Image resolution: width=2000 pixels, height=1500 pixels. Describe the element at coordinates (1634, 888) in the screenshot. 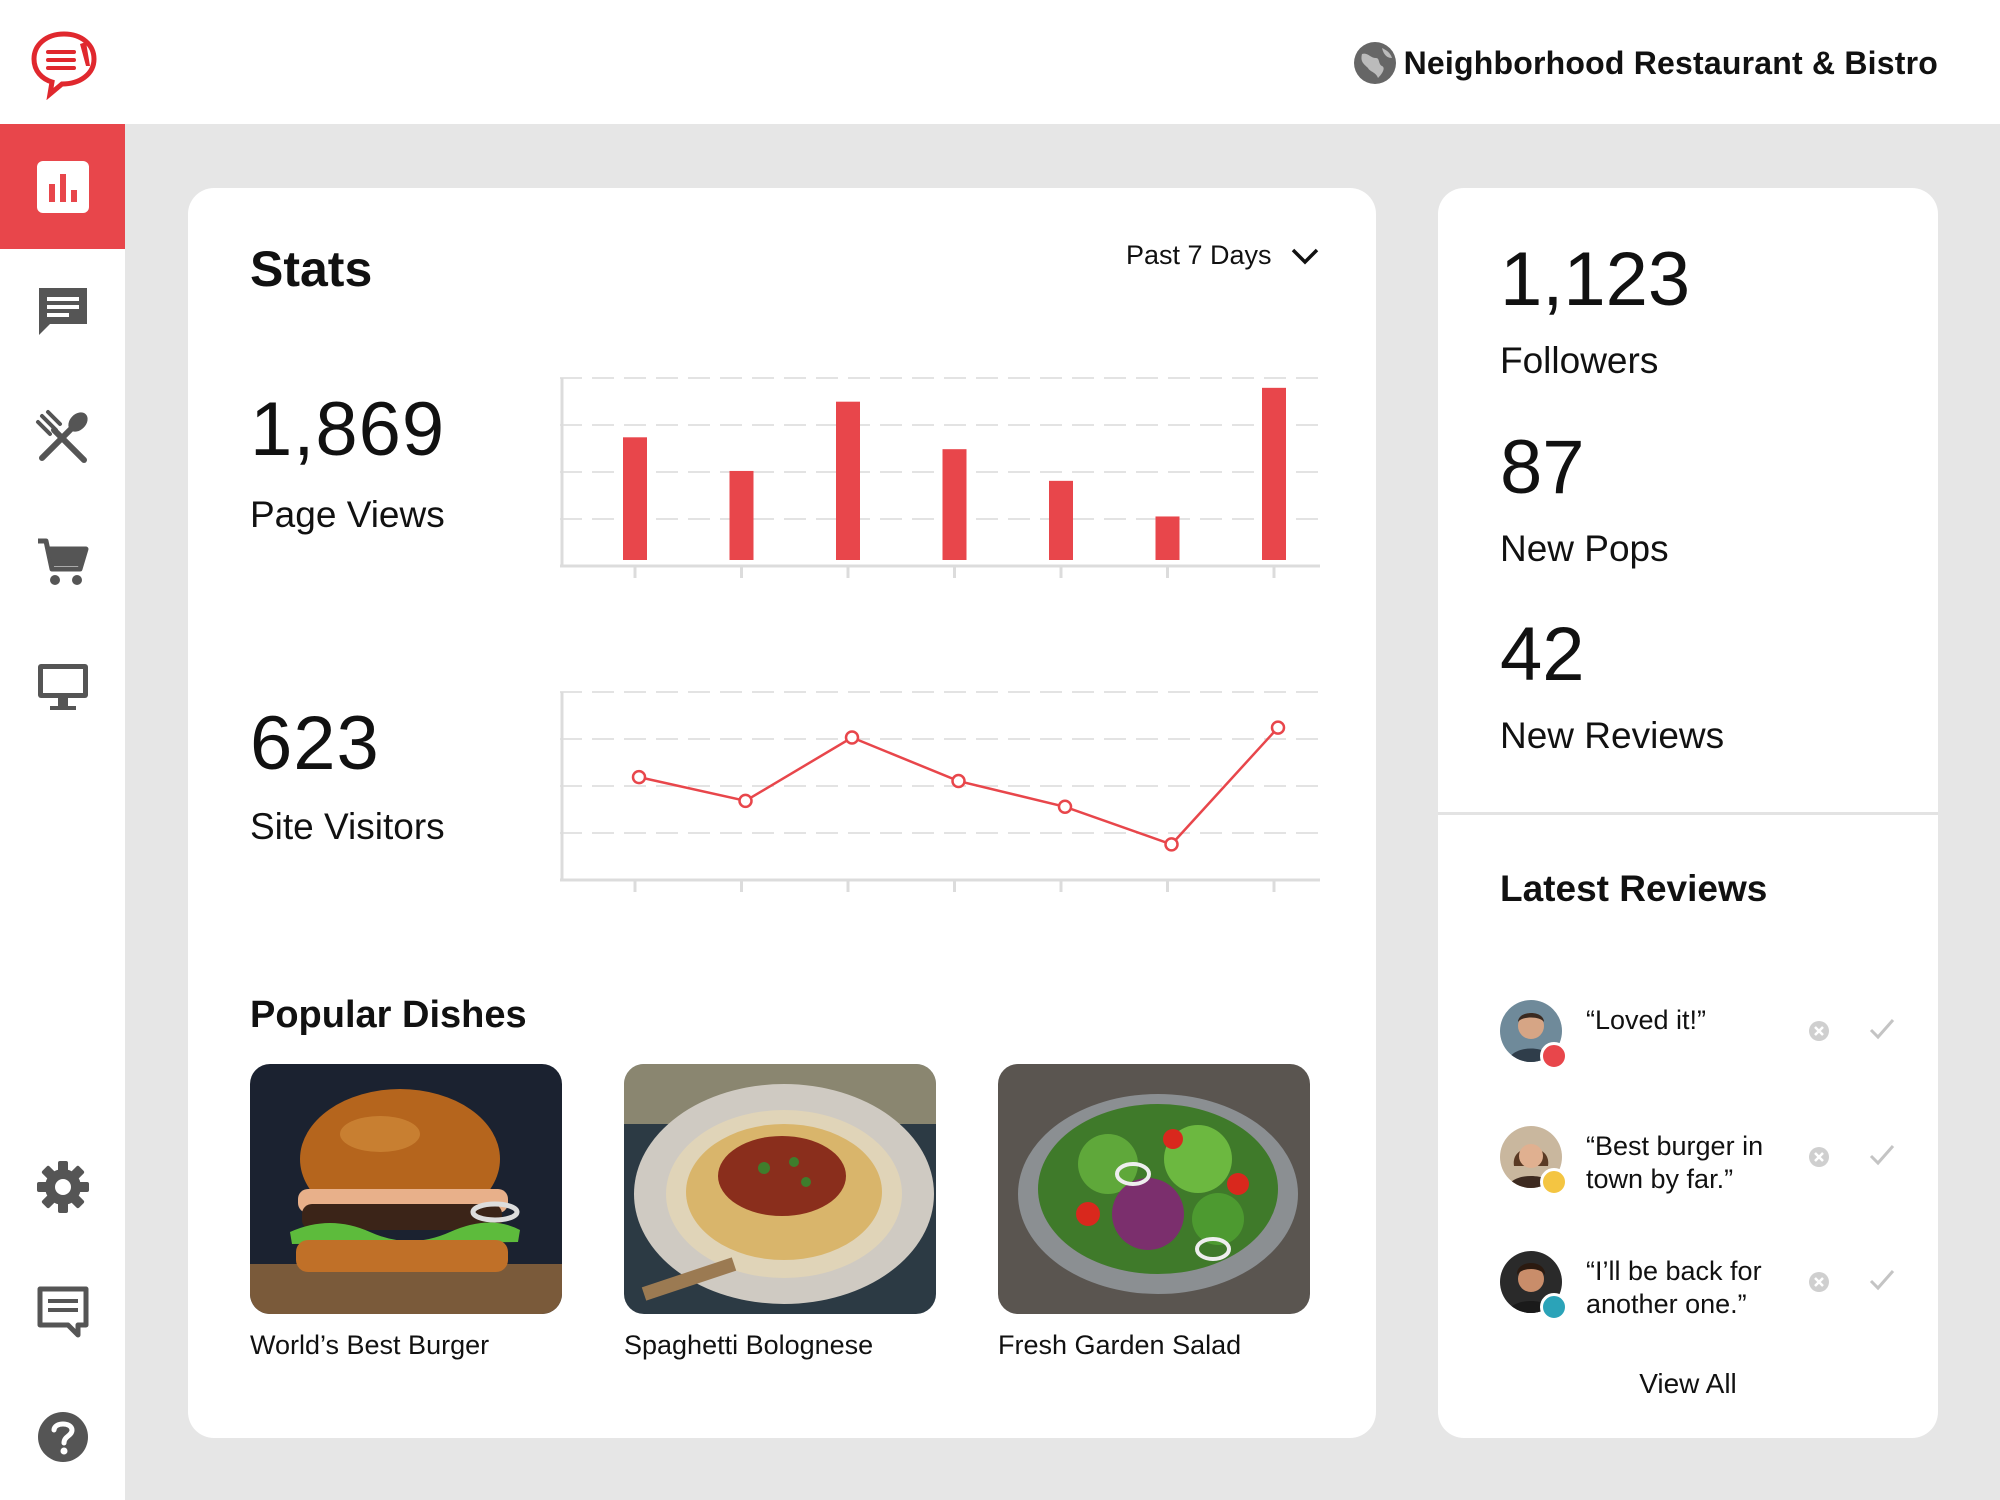

I see `latest-reviews-title: Latest Reviews` at that location.